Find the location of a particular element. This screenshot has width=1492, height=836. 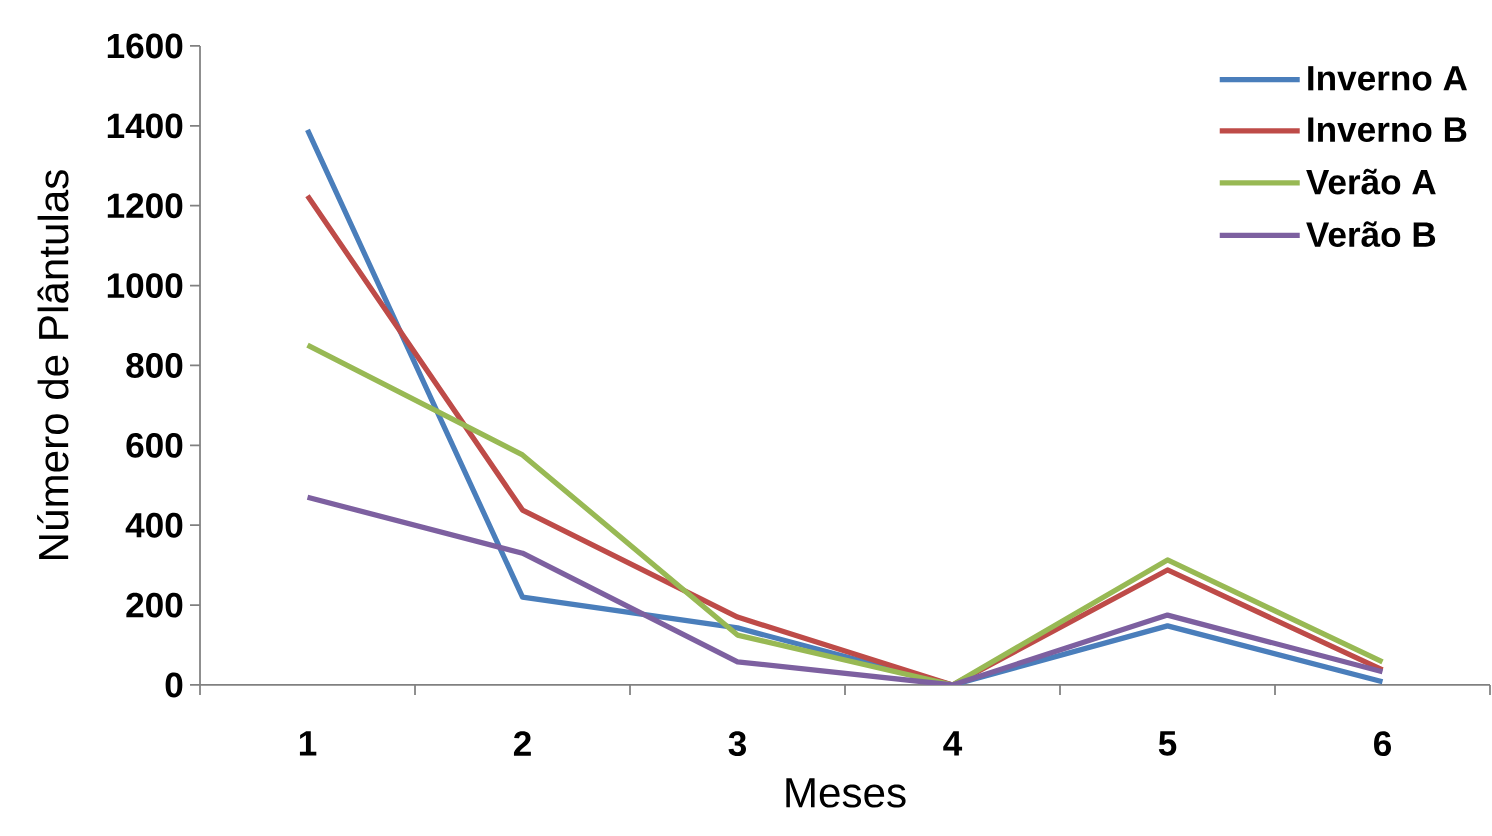

legend-label: Verão B is located at coordinates (1371, 234).